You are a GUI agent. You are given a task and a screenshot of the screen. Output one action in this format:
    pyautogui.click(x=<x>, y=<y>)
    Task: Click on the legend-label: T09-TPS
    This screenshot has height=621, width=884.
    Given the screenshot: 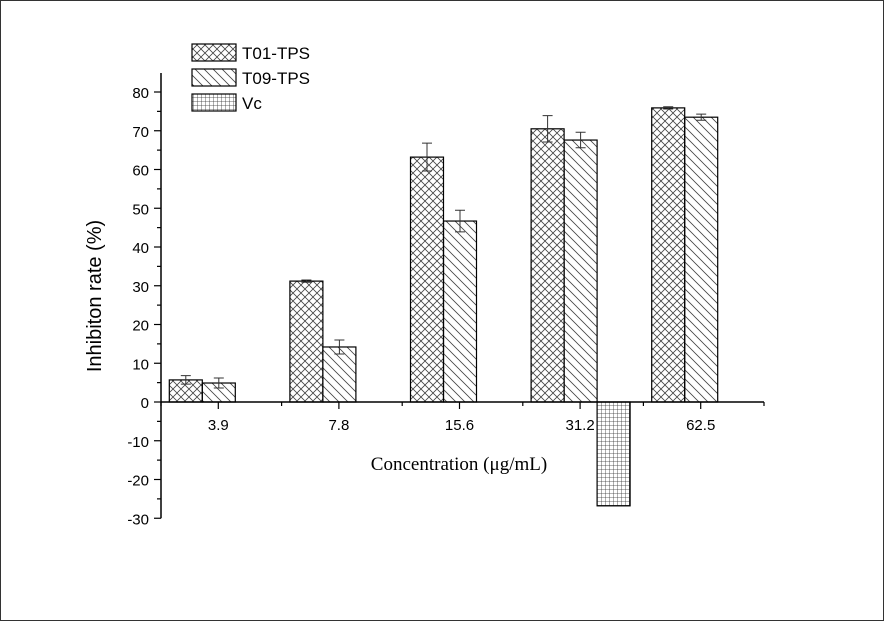 What is the action you would take?
    pyautogui.click(x=276, y=78)
    